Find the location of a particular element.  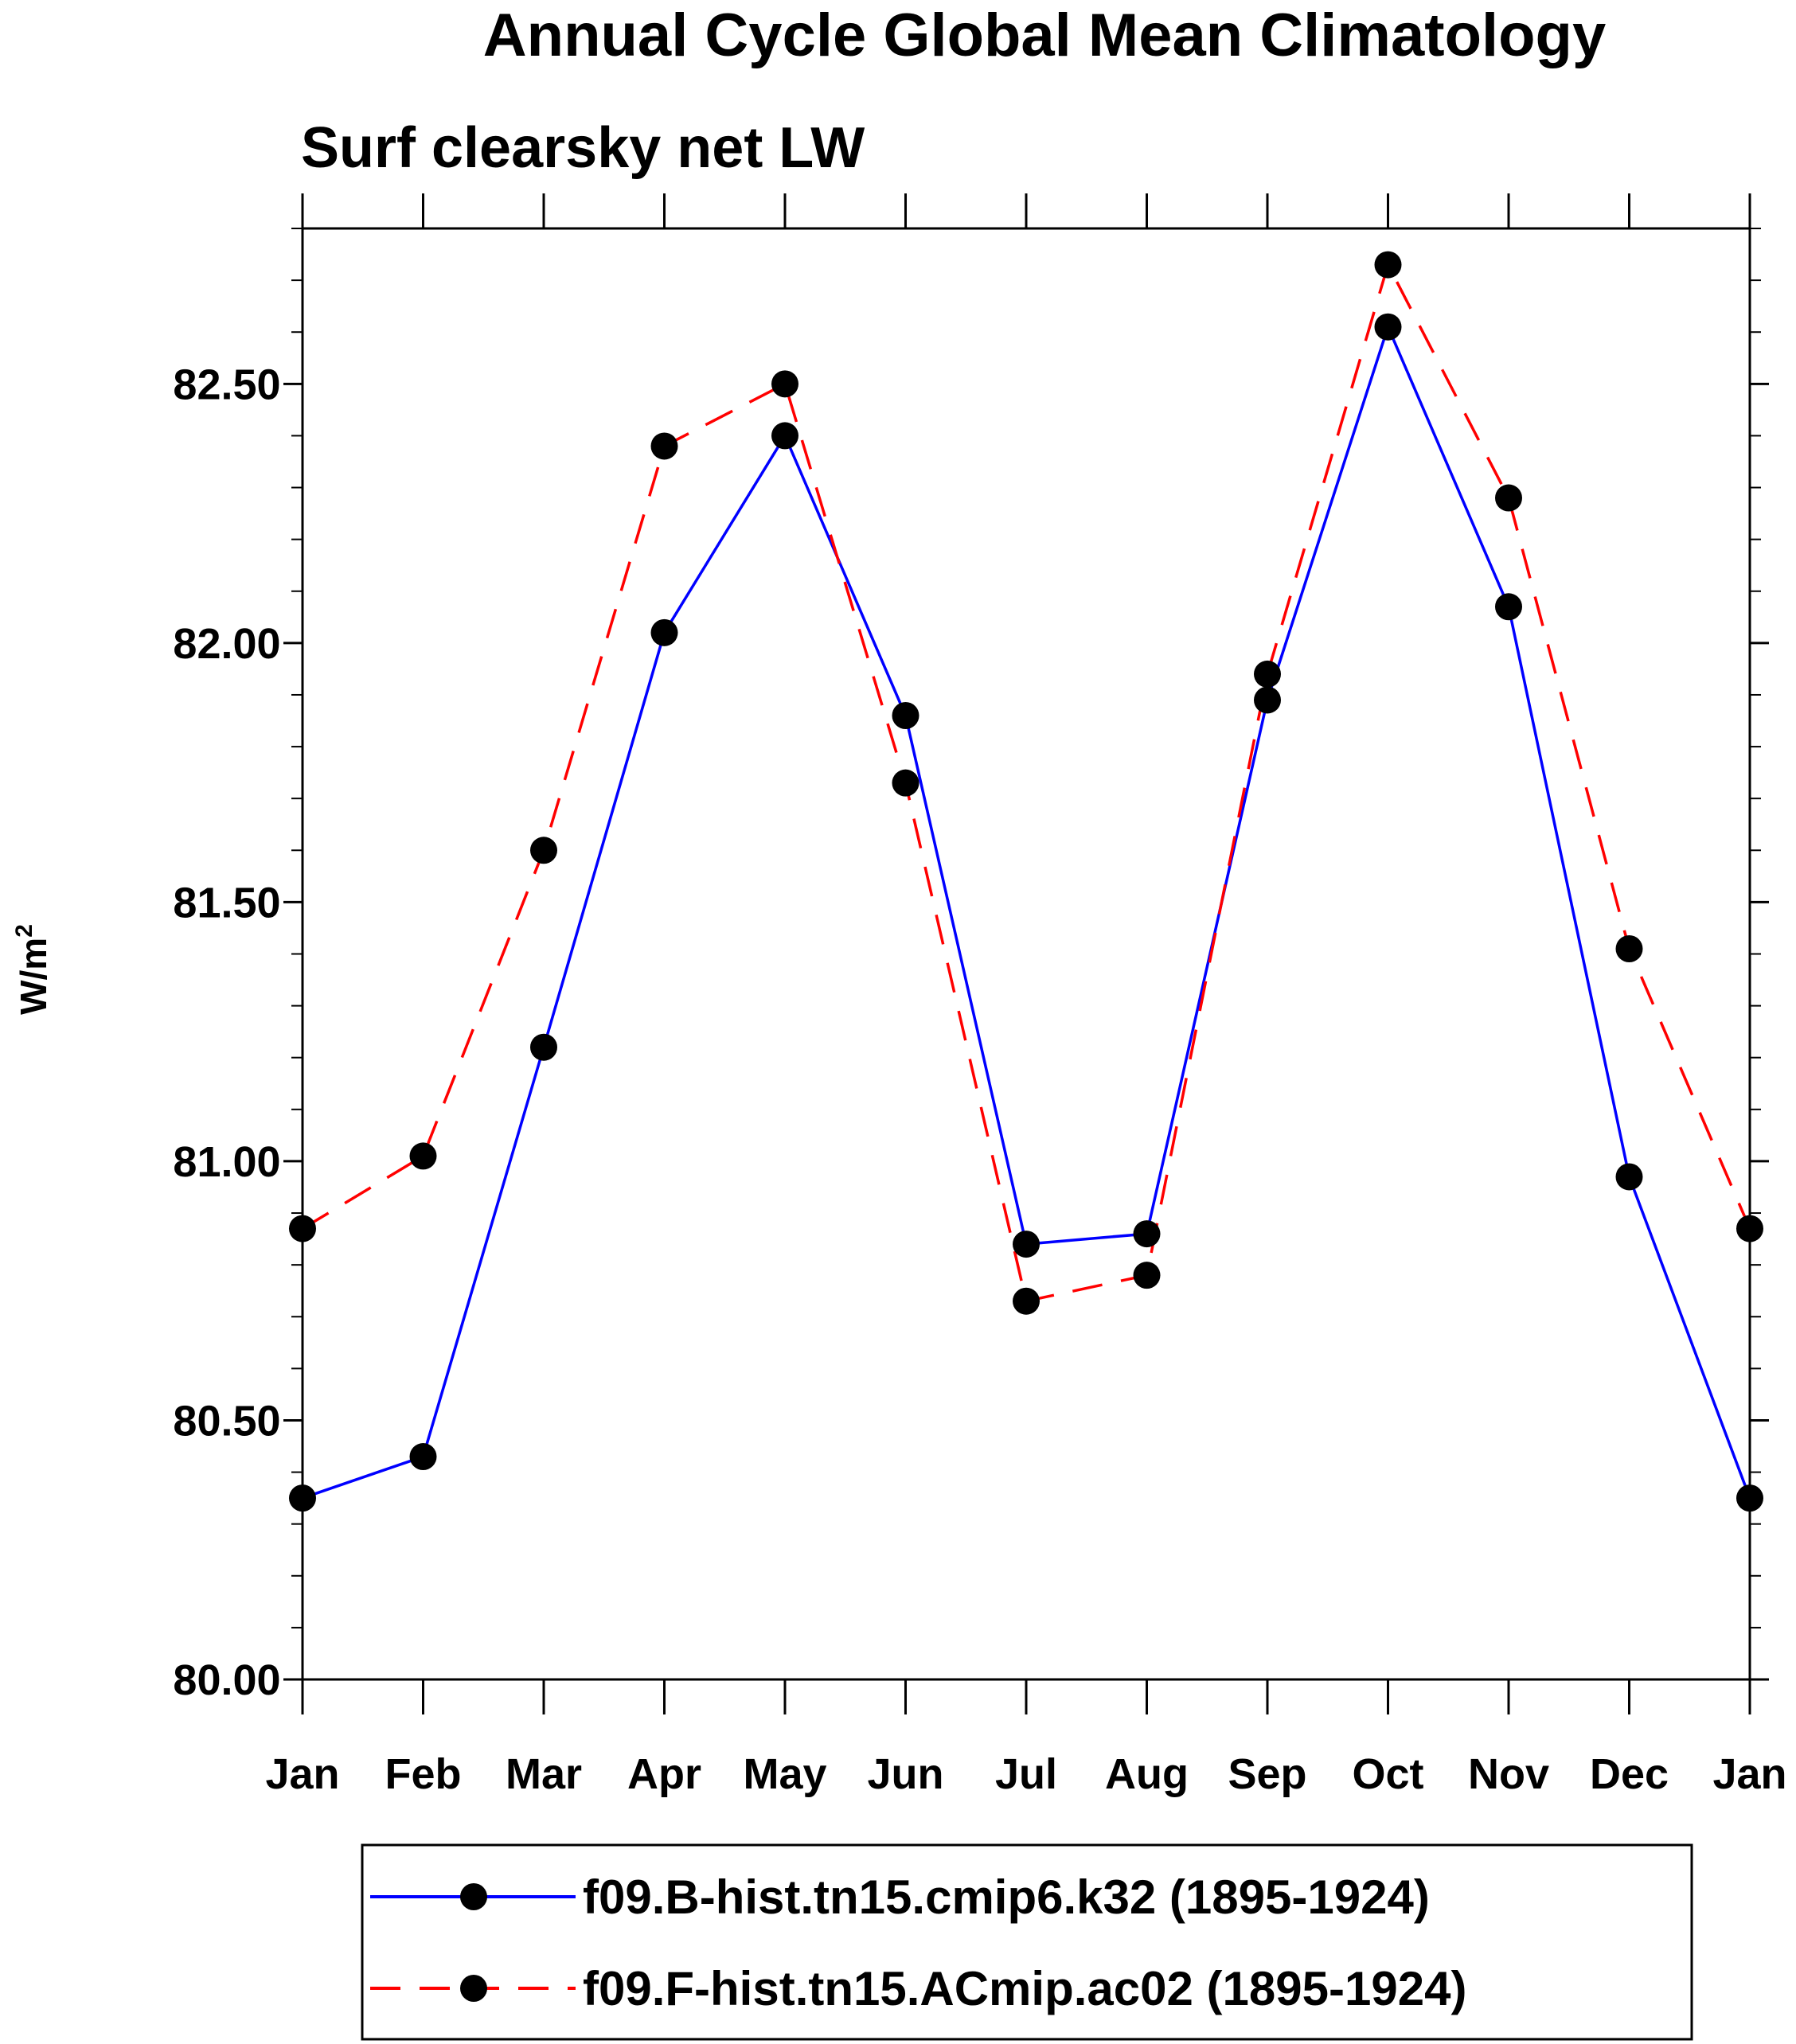

x-tick-label: Mar is located at coordinates (544, 1774).